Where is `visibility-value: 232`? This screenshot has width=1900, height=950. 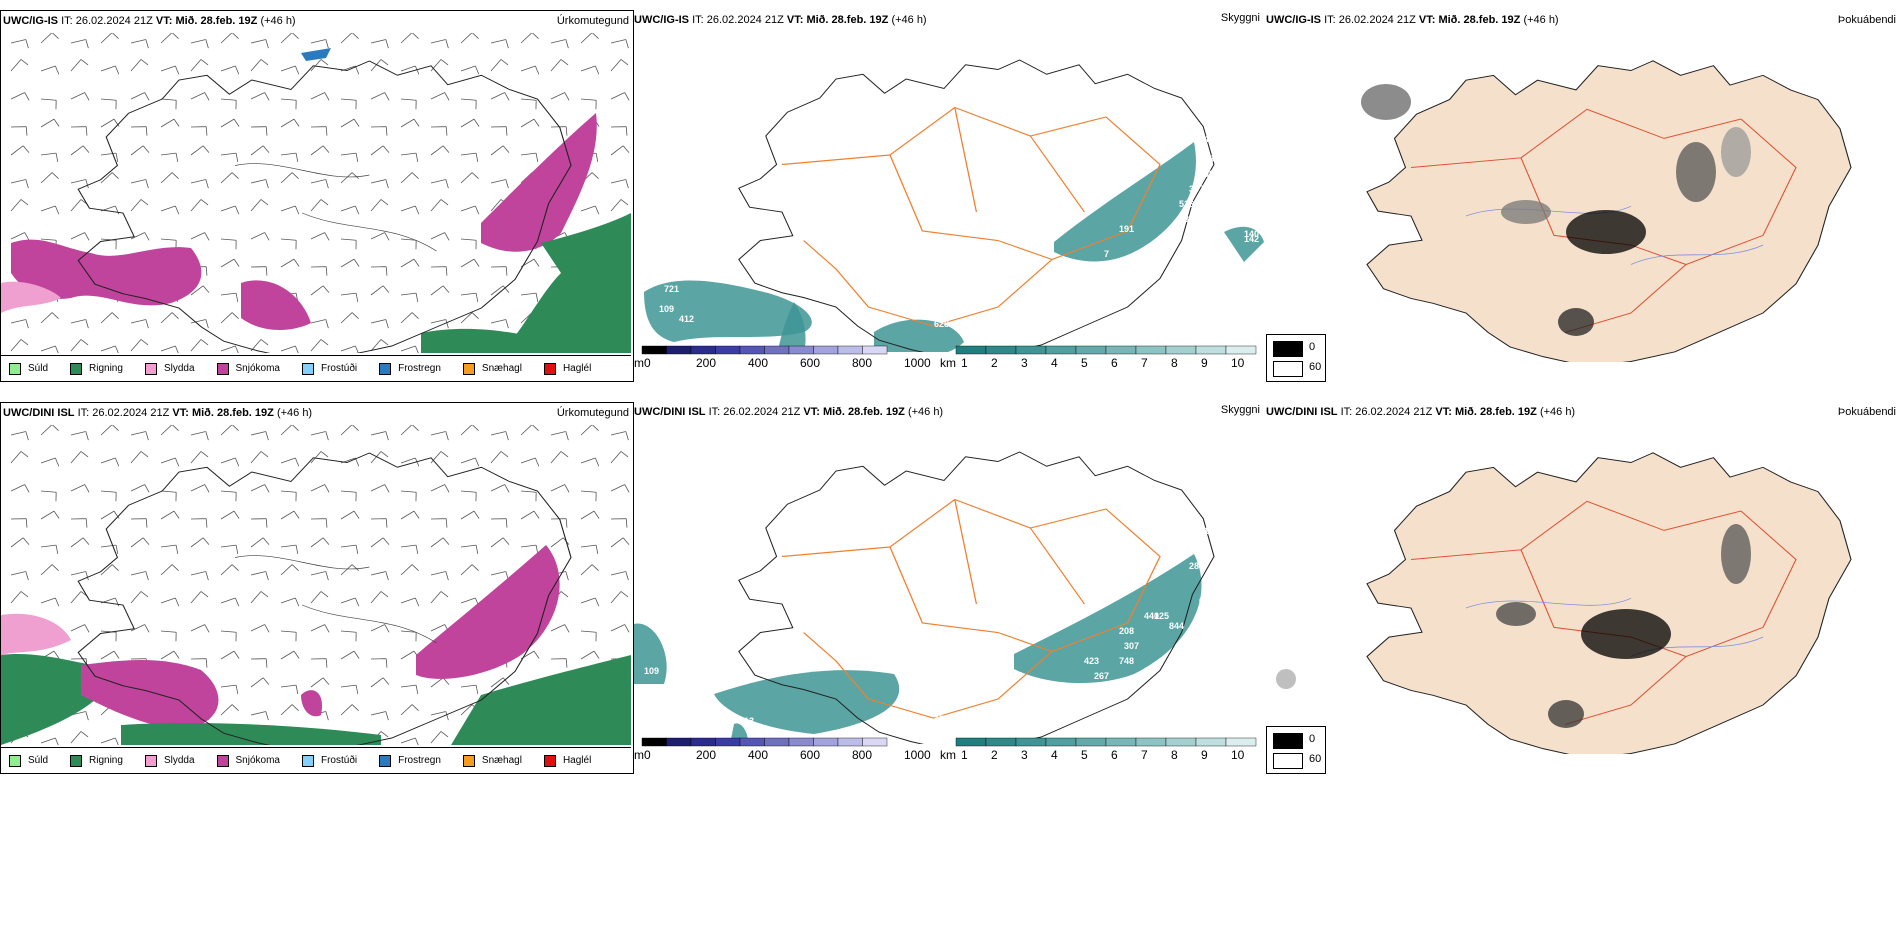
visibility-value: 232 is located at coordinates (1186, 219).